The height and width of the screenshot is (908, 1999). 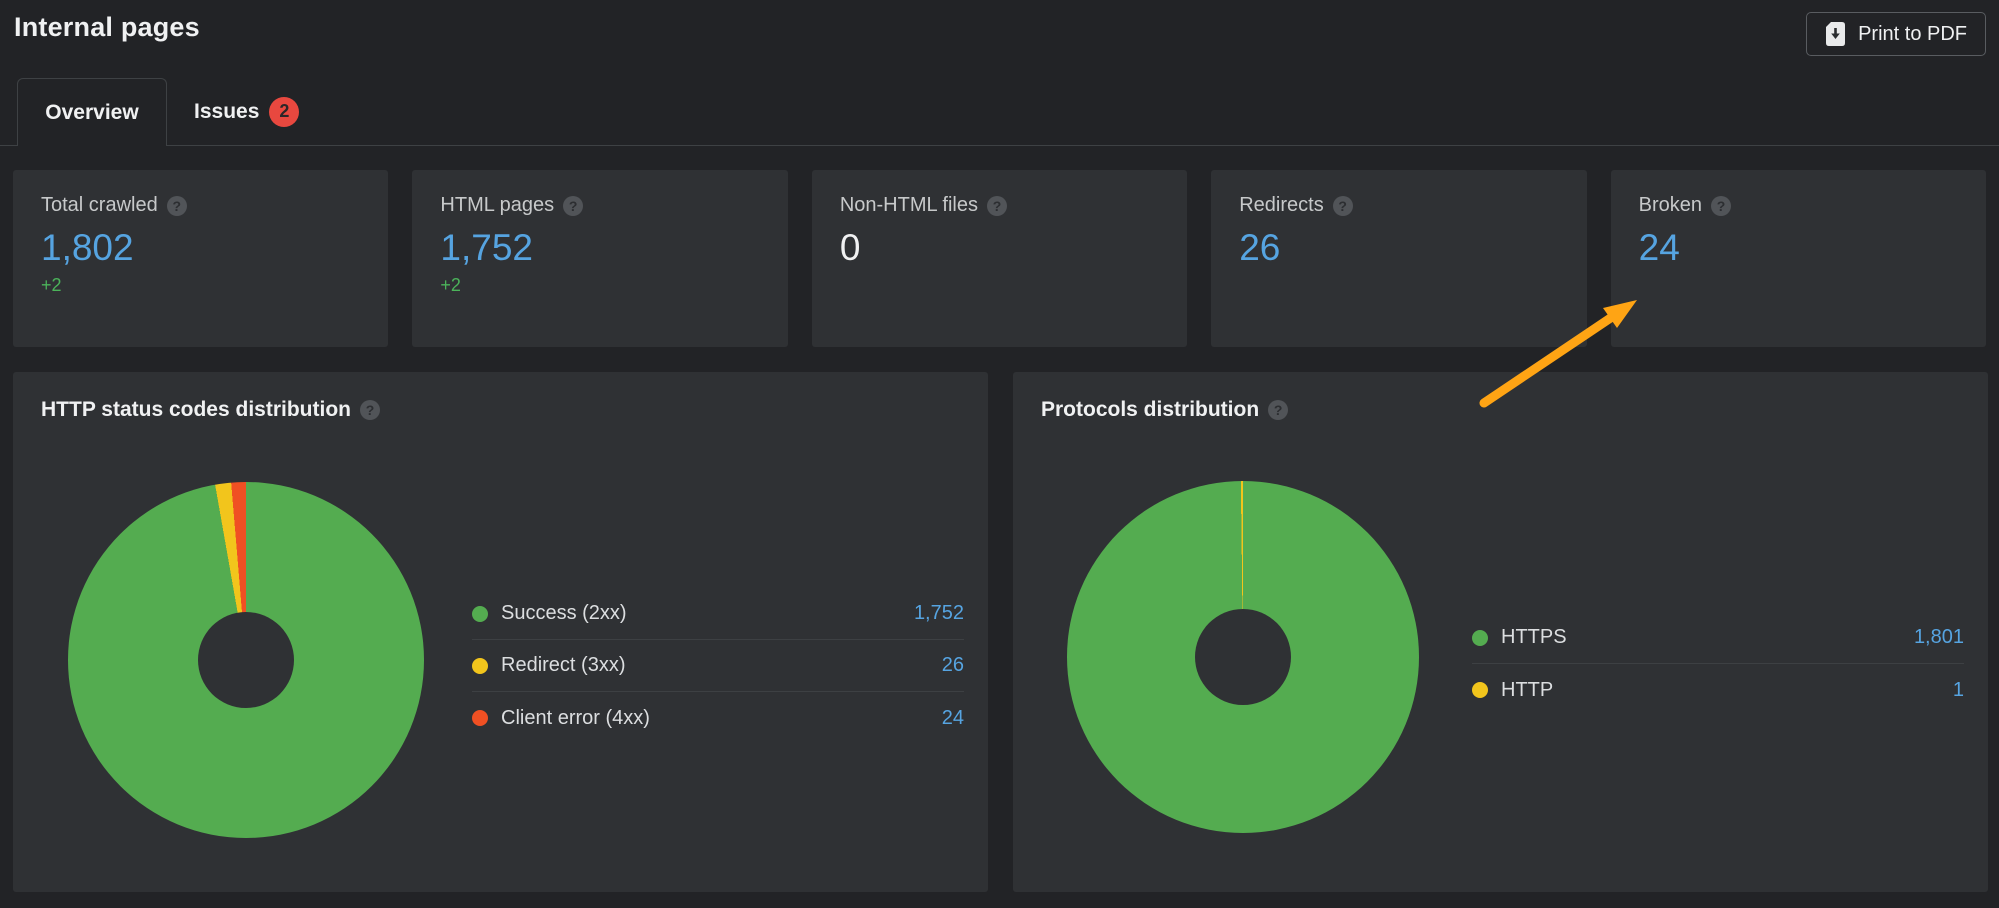 What do you see at coordinates (850, 247) in the screenshot?
I see `card-value: 0` at bounding box center [850, 247].